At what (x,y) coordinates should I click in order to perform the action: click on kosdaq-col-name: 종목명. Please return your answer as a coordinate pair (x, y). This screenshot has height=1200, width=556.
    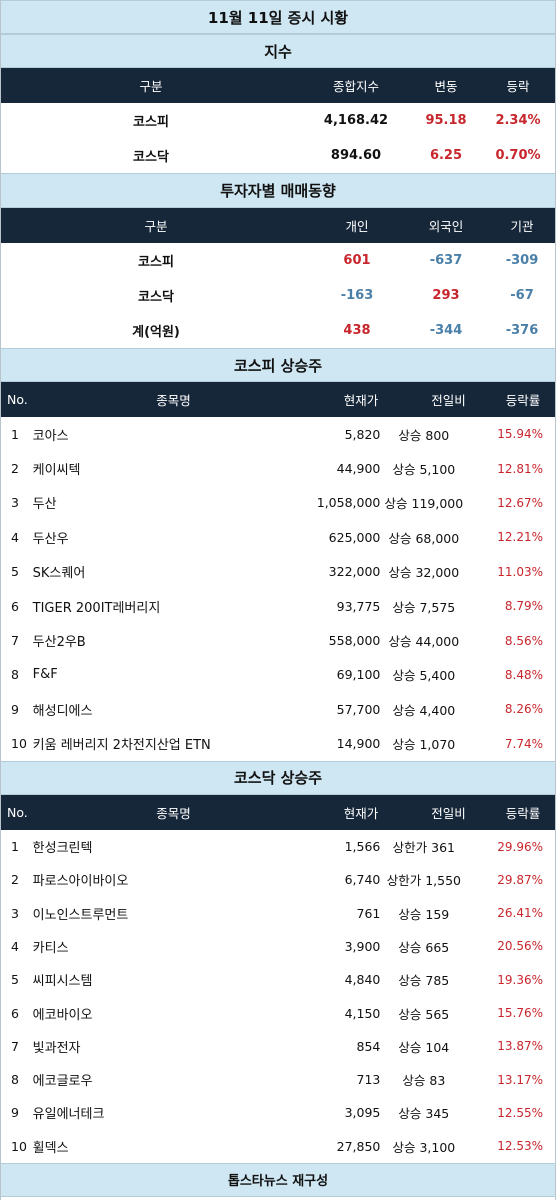
    Looking at the image, I should click on (173, 813).